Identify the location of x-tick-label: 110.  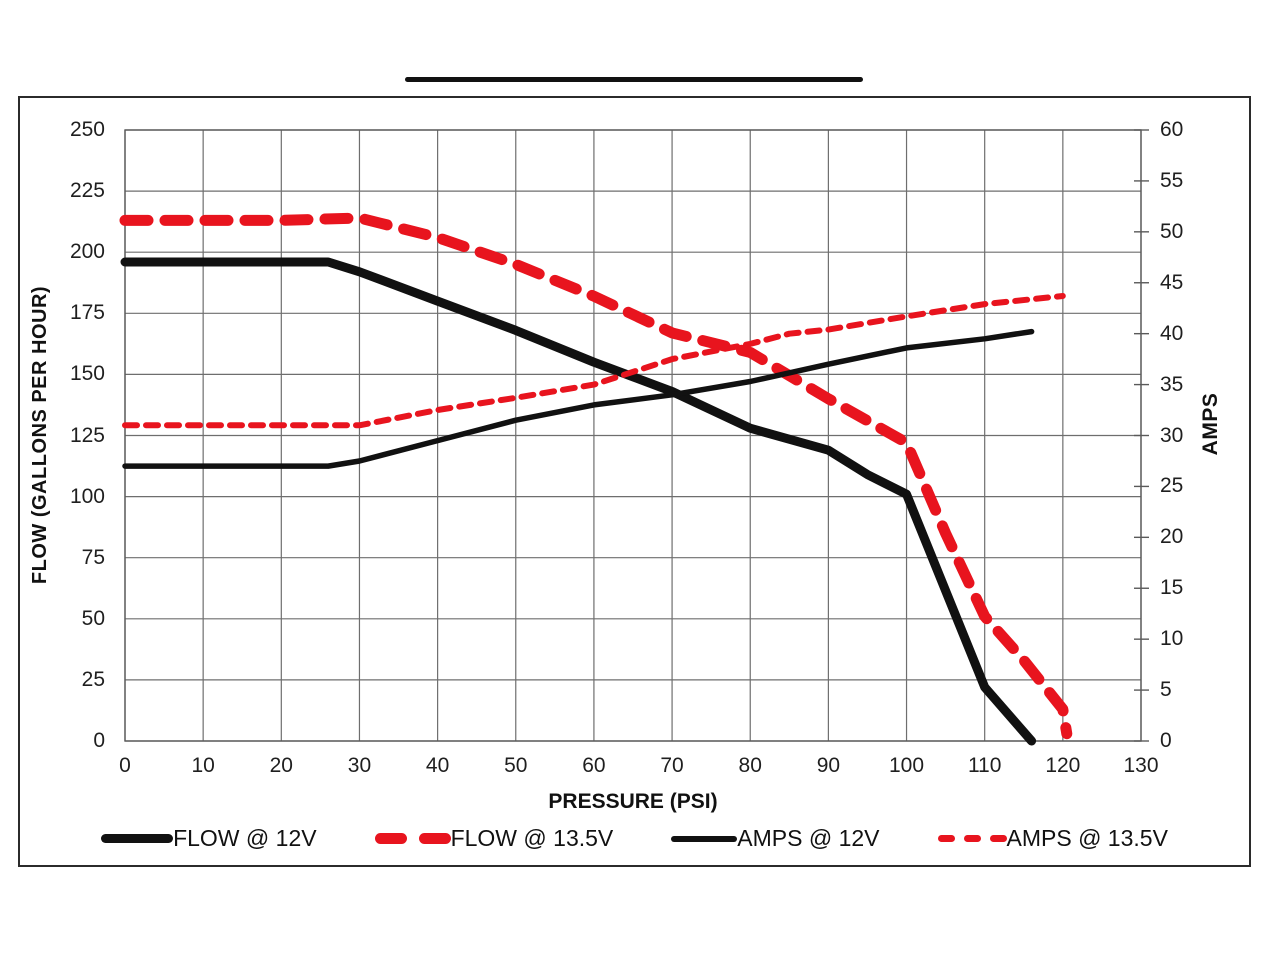
(984, 765).